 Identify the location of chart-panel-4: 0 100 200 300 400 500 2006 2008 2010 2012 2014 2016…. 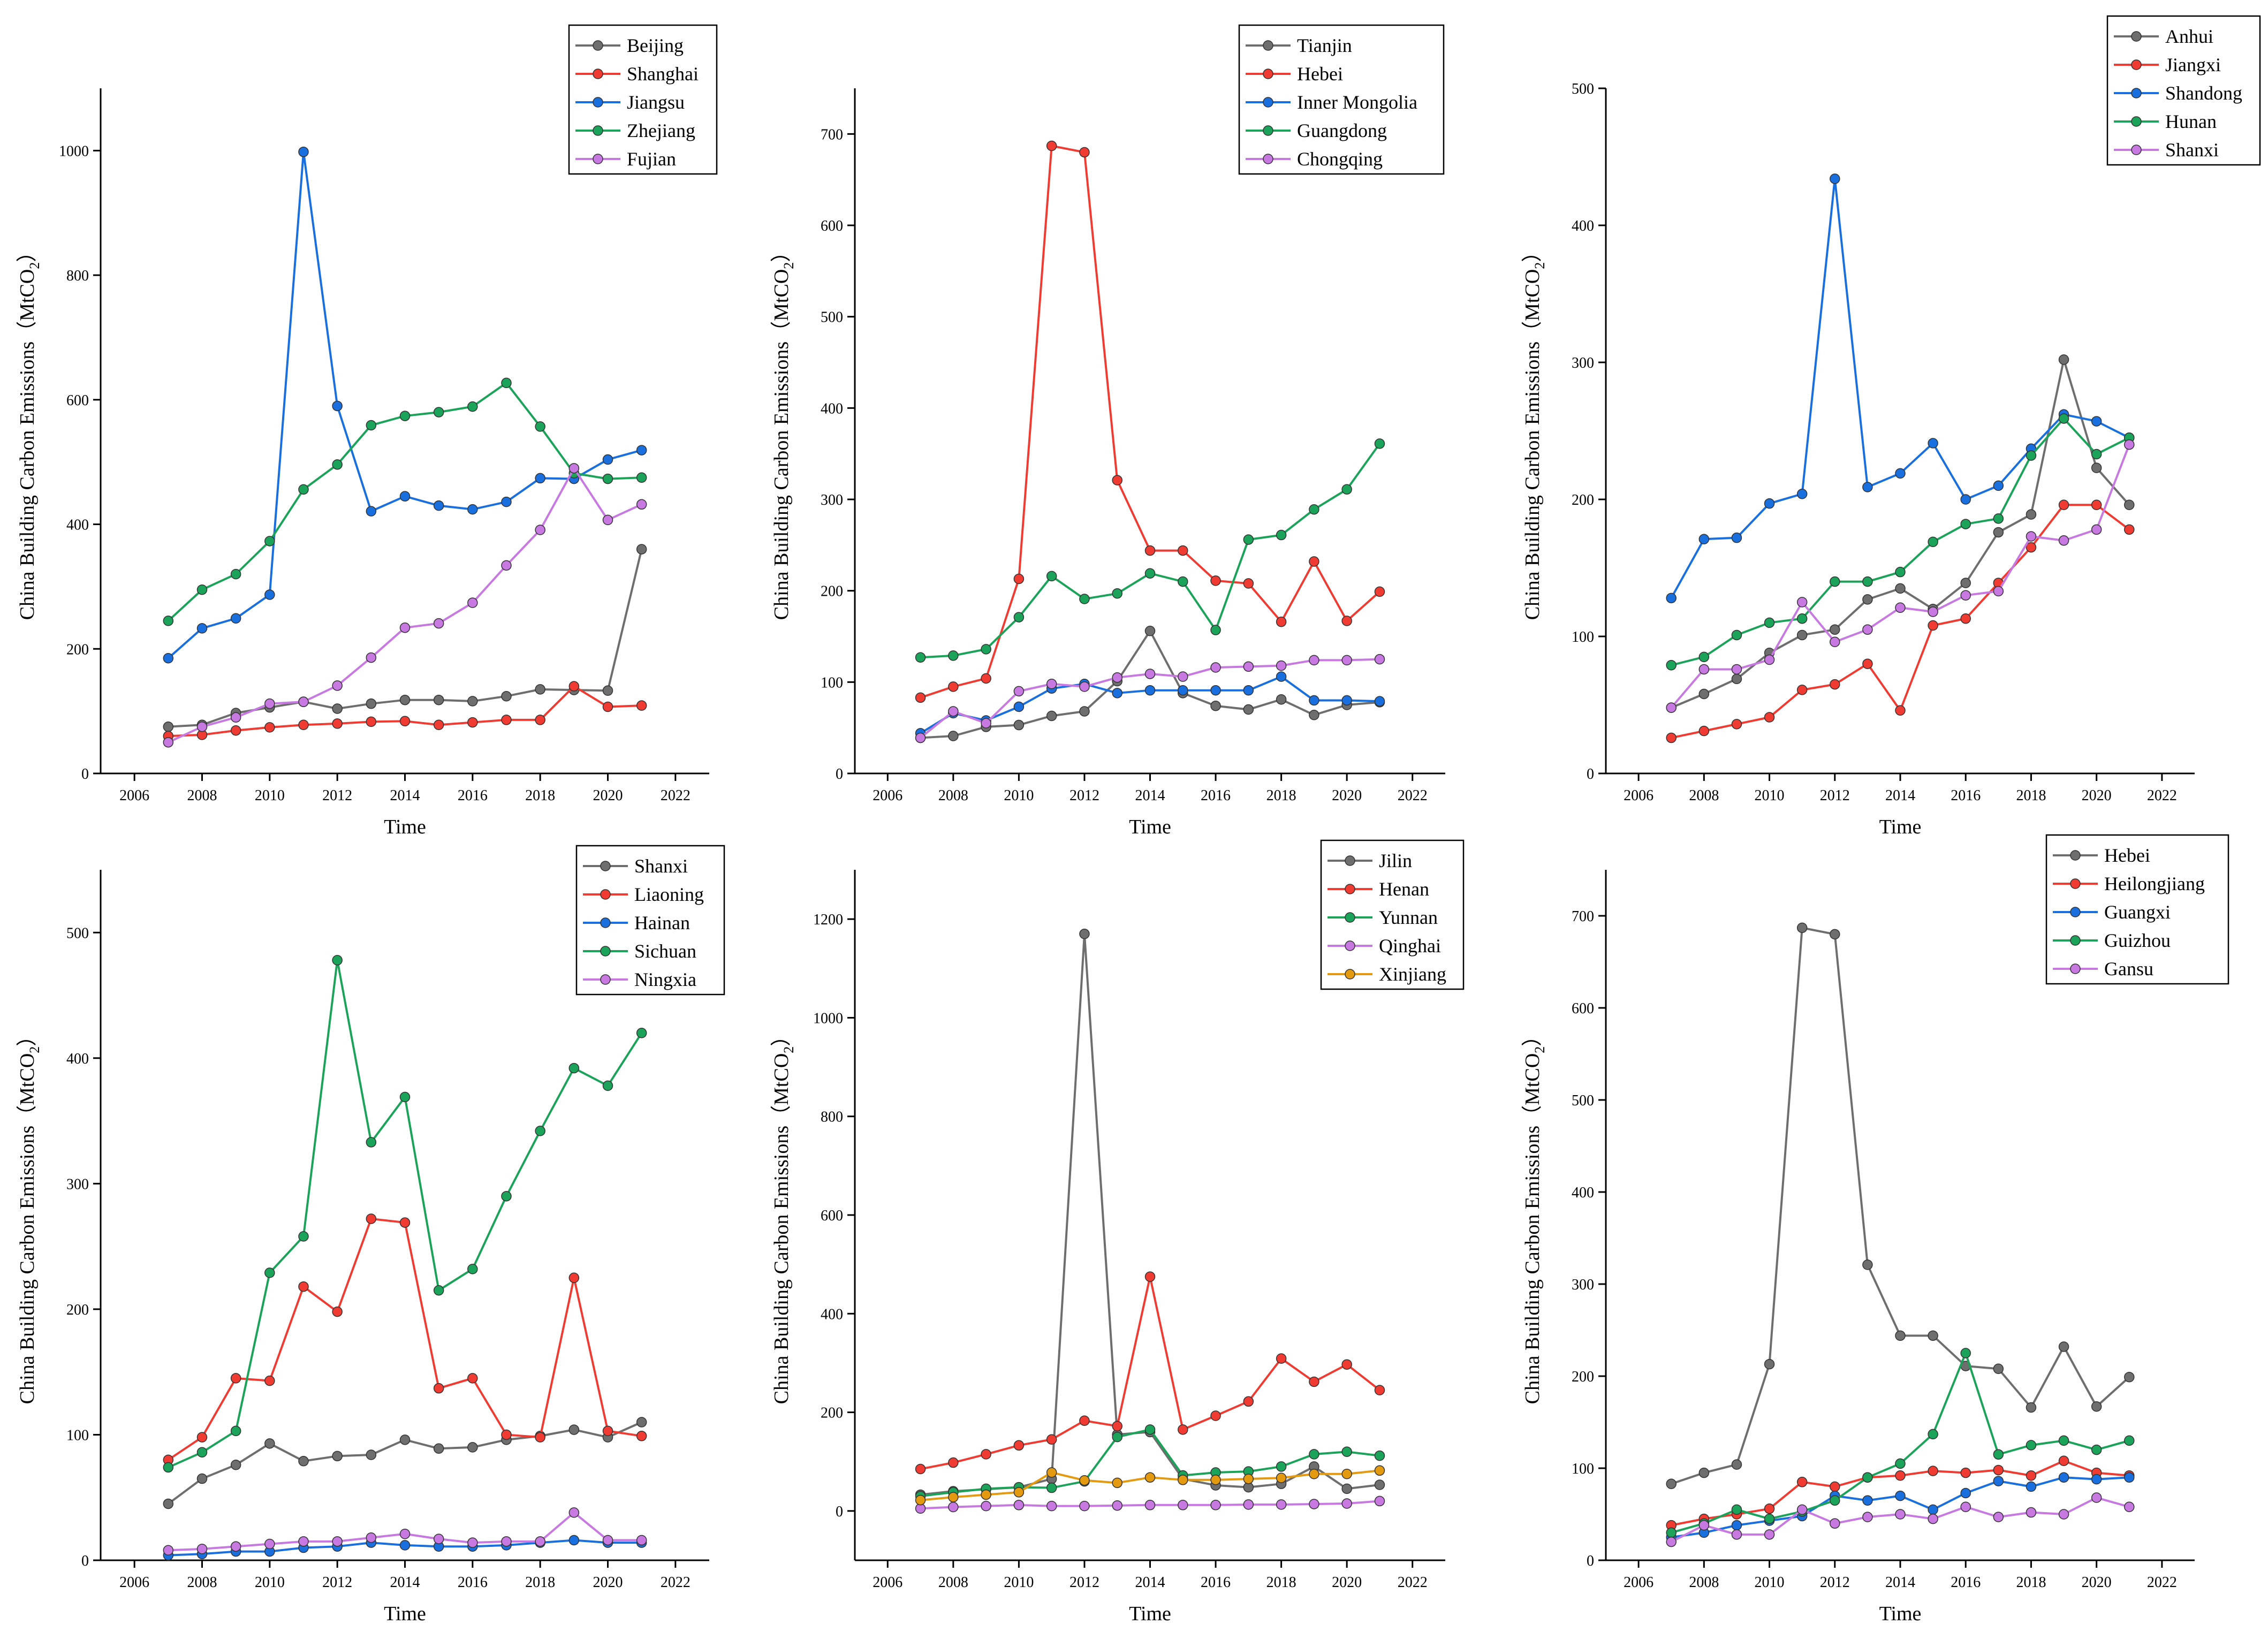
(370, 1235).